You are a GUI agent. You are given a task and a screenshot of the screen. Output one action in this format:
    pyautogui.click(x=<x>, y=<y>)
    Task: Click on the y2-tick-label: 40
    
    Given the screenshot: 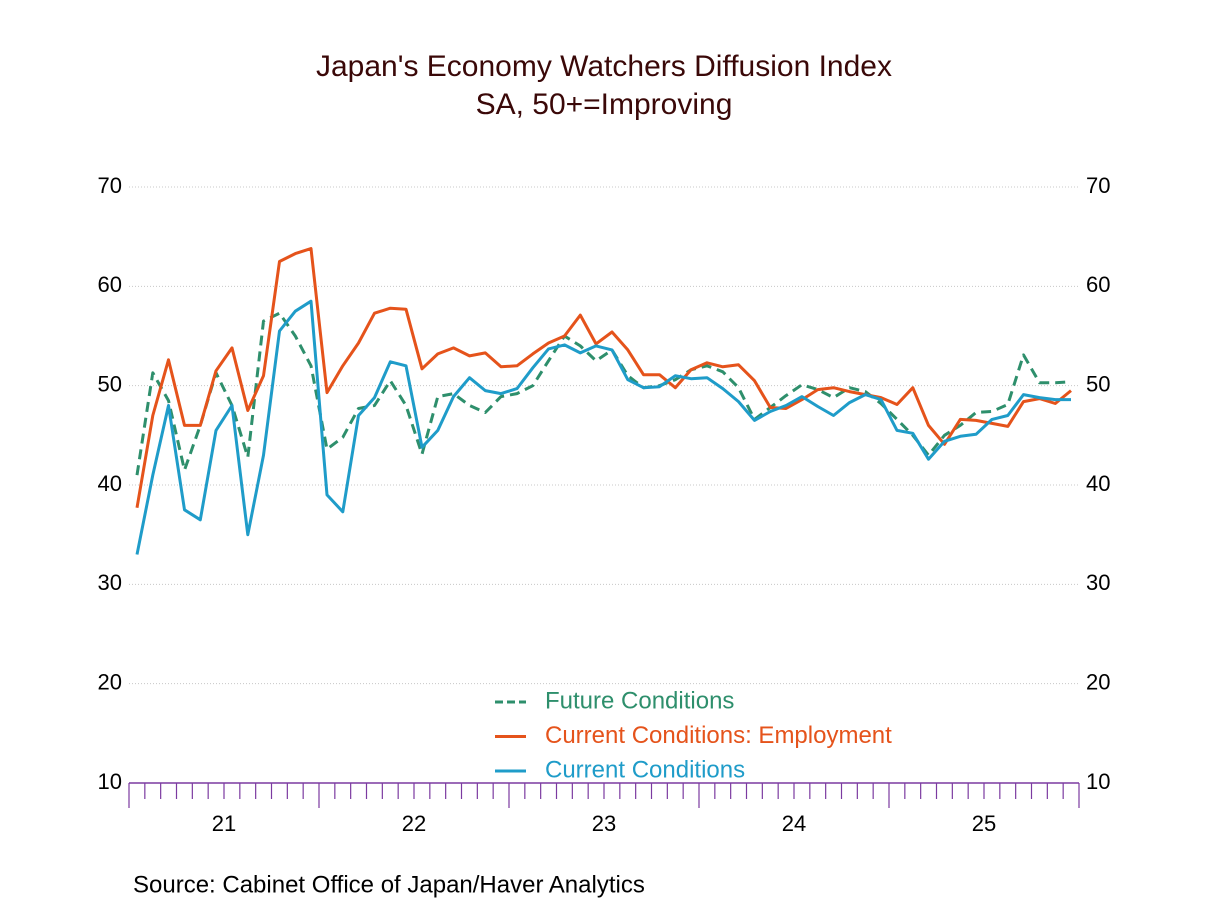 What is the action you would take?
    pyautogui.click(x=1098, y=483)
    